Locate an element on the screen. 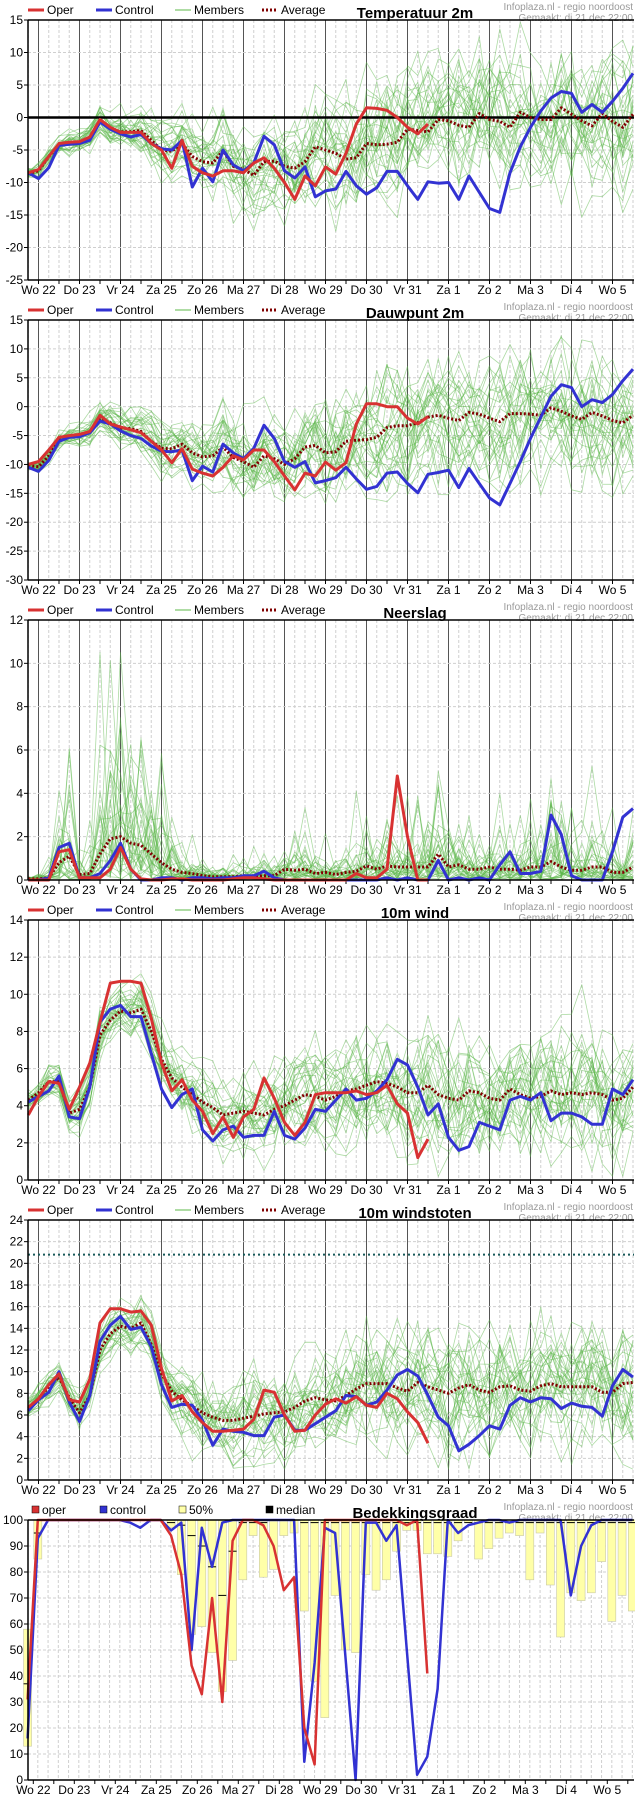 Image resolution: width=635 pixels, height=1800 pixels. legend-label: control is located at coordinates (128, 1510).